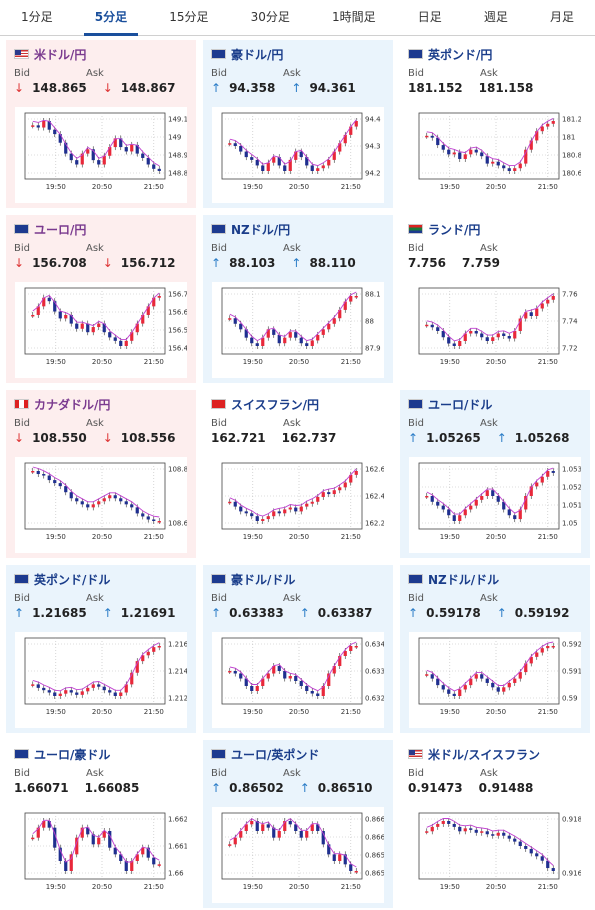 Image resolution: width=595 pixels, height=910 pixels. What do you see at coordinates (495, 330) in the screenshot?
I see `mini-candlestick-chart: 19:50 20:50 21:50 7.76 7.74 7.72` at bounding box center [495, 330].